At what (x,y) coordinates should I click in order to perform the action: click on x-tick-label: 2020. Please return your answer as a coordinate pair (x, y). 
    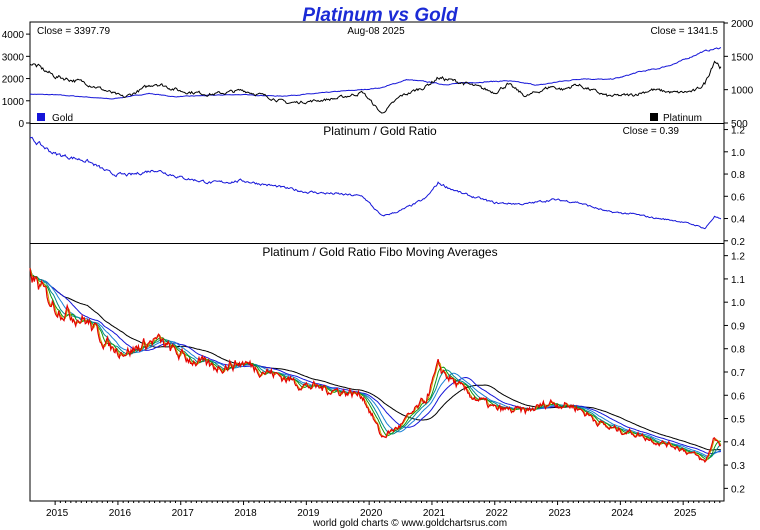
    Looking at the image, I should click on (371, 513).